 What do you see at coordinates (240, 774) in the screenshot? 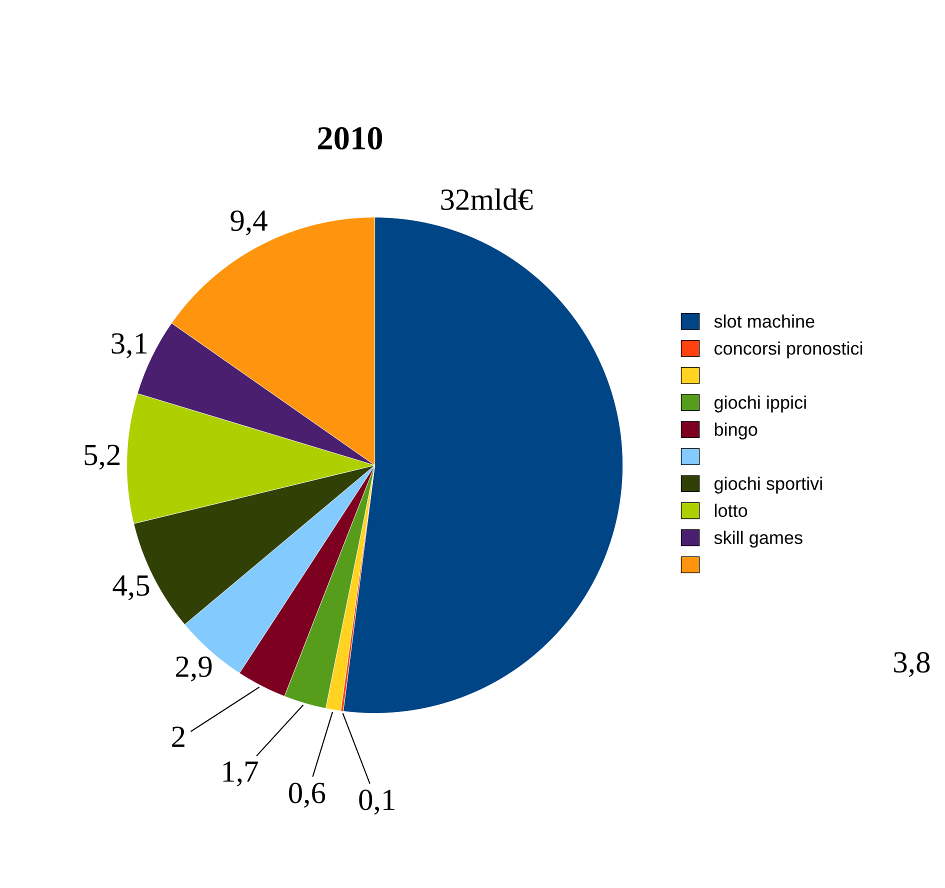
I see `data-label: 1,7` at bounding box center [240, 774].